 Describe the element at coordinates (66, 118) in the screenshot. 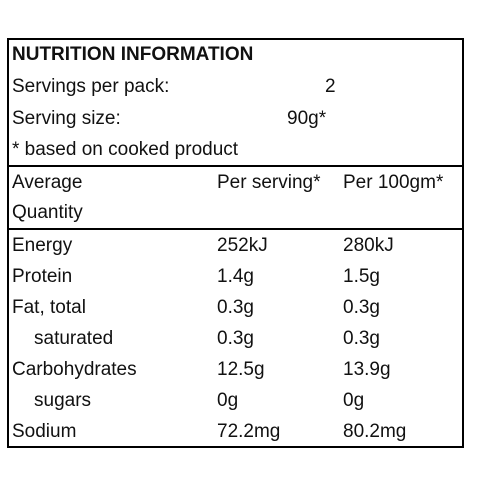

I see `serving-size-label: Serving size:` at that location.